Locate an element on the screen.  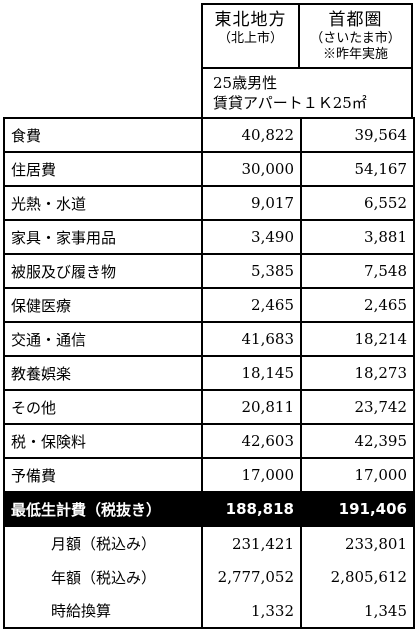
value-shutoken: 54,167 is located at coordinates (357, 169).